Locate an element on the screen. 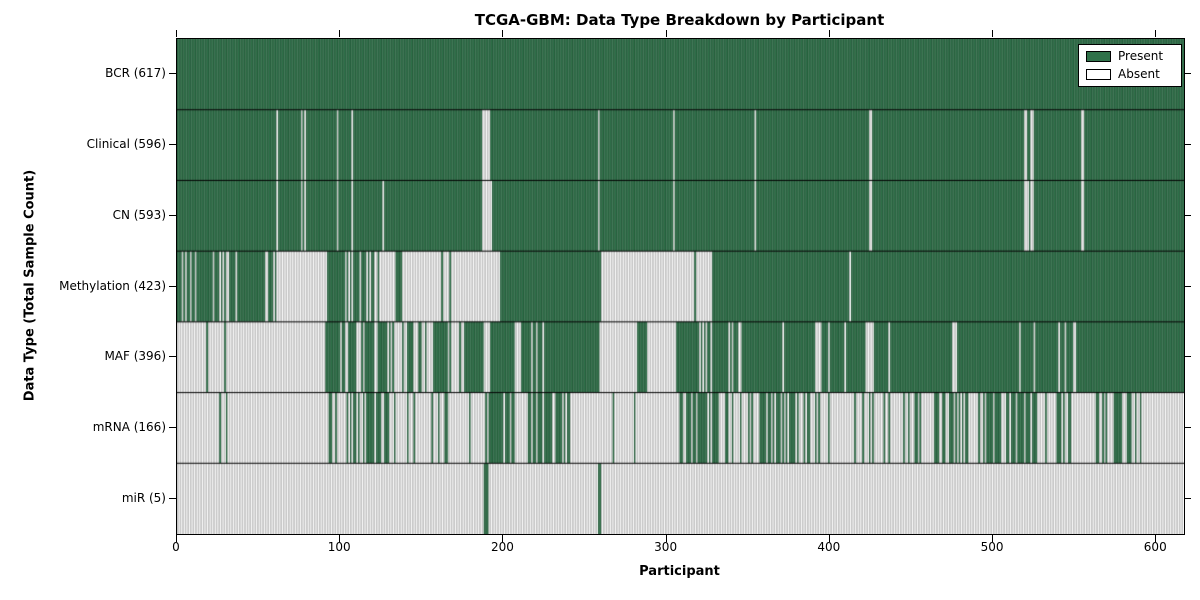 Image resolution: width=1200 pixels, height=600 pixels. x-tick-label: 600 is located at coordinates (1155, 547).